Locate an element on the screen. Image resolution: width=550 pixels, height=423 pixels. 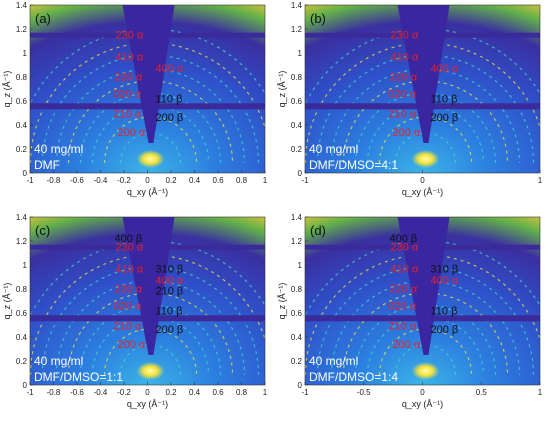
x-tick-label: -0.8 is located at coordinates (54, 392).